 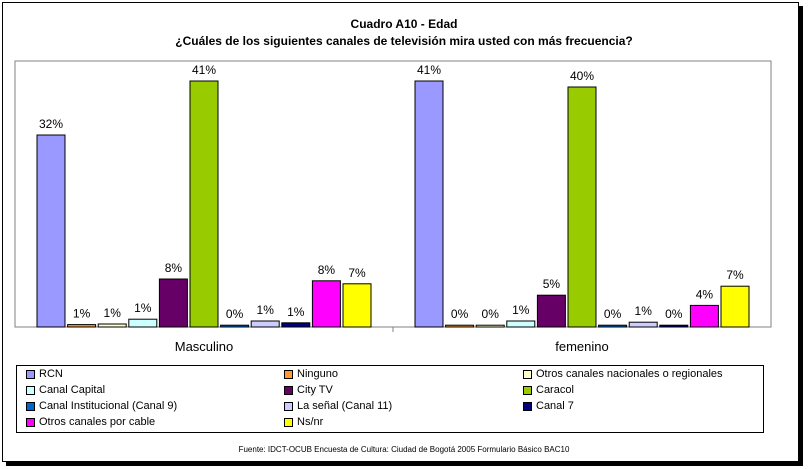 I want to click on bar-ninguno-femenino, so click(x=460, y=326).